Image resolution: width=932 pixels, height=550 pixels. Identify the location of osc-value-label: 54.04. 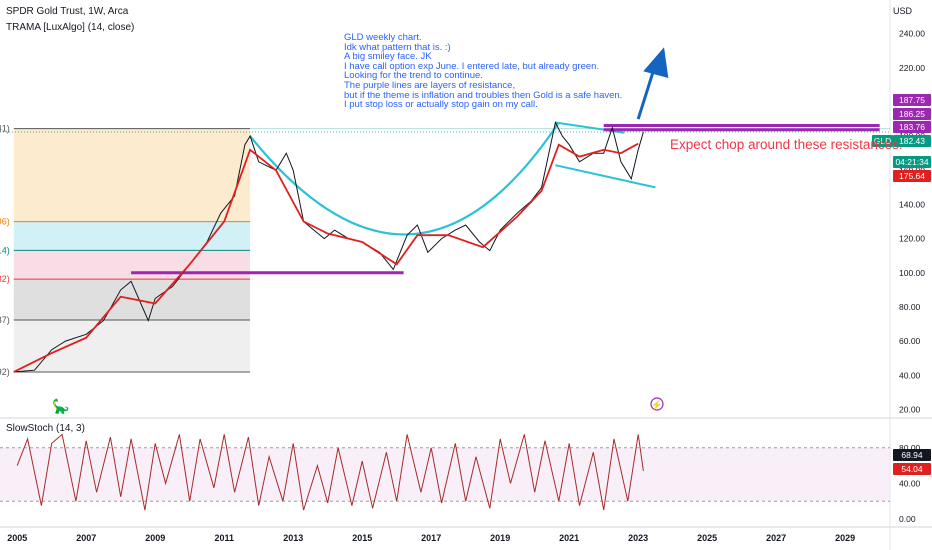
(912, 469).